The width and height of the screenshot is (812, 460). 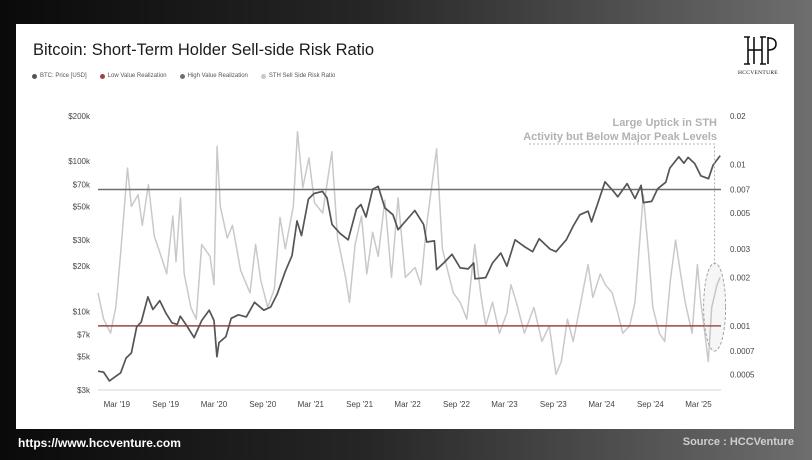 I want to click on annotation-line-1: Large Uptick in STH, so click(x=664, y=123).